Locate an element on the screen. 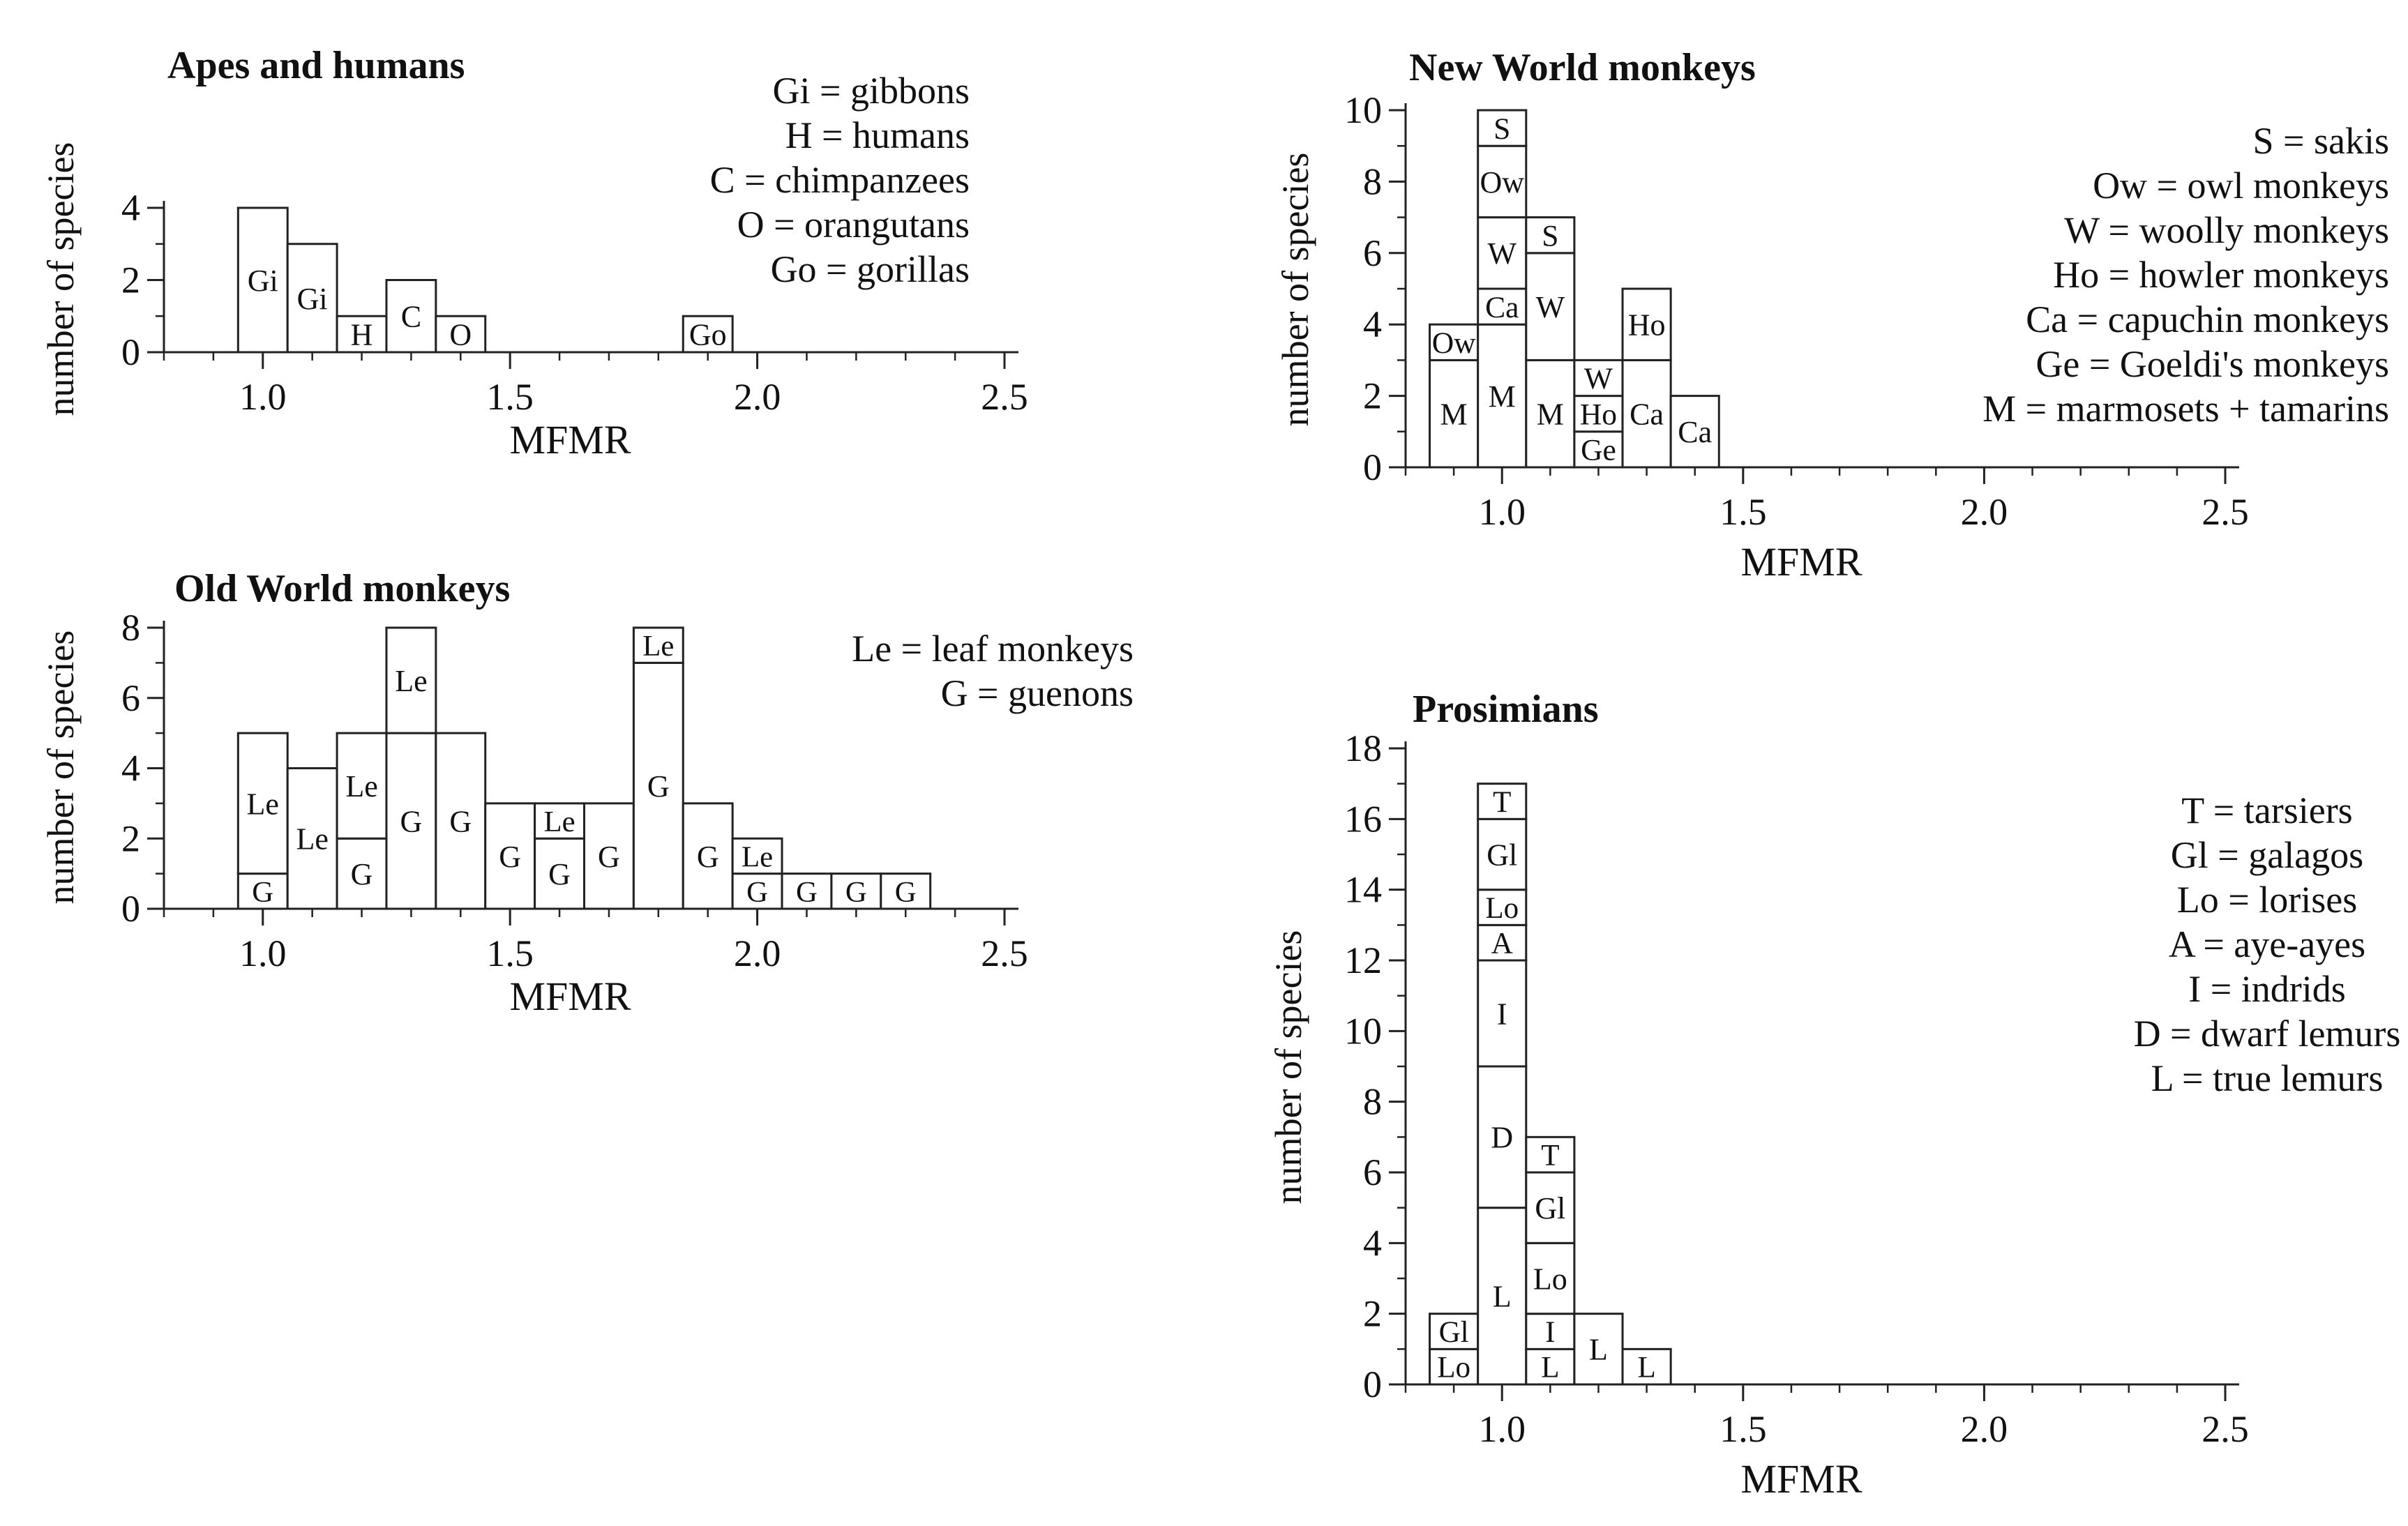  panel-2-y-tick-label: 4 is located at coordinates (1372, 324).